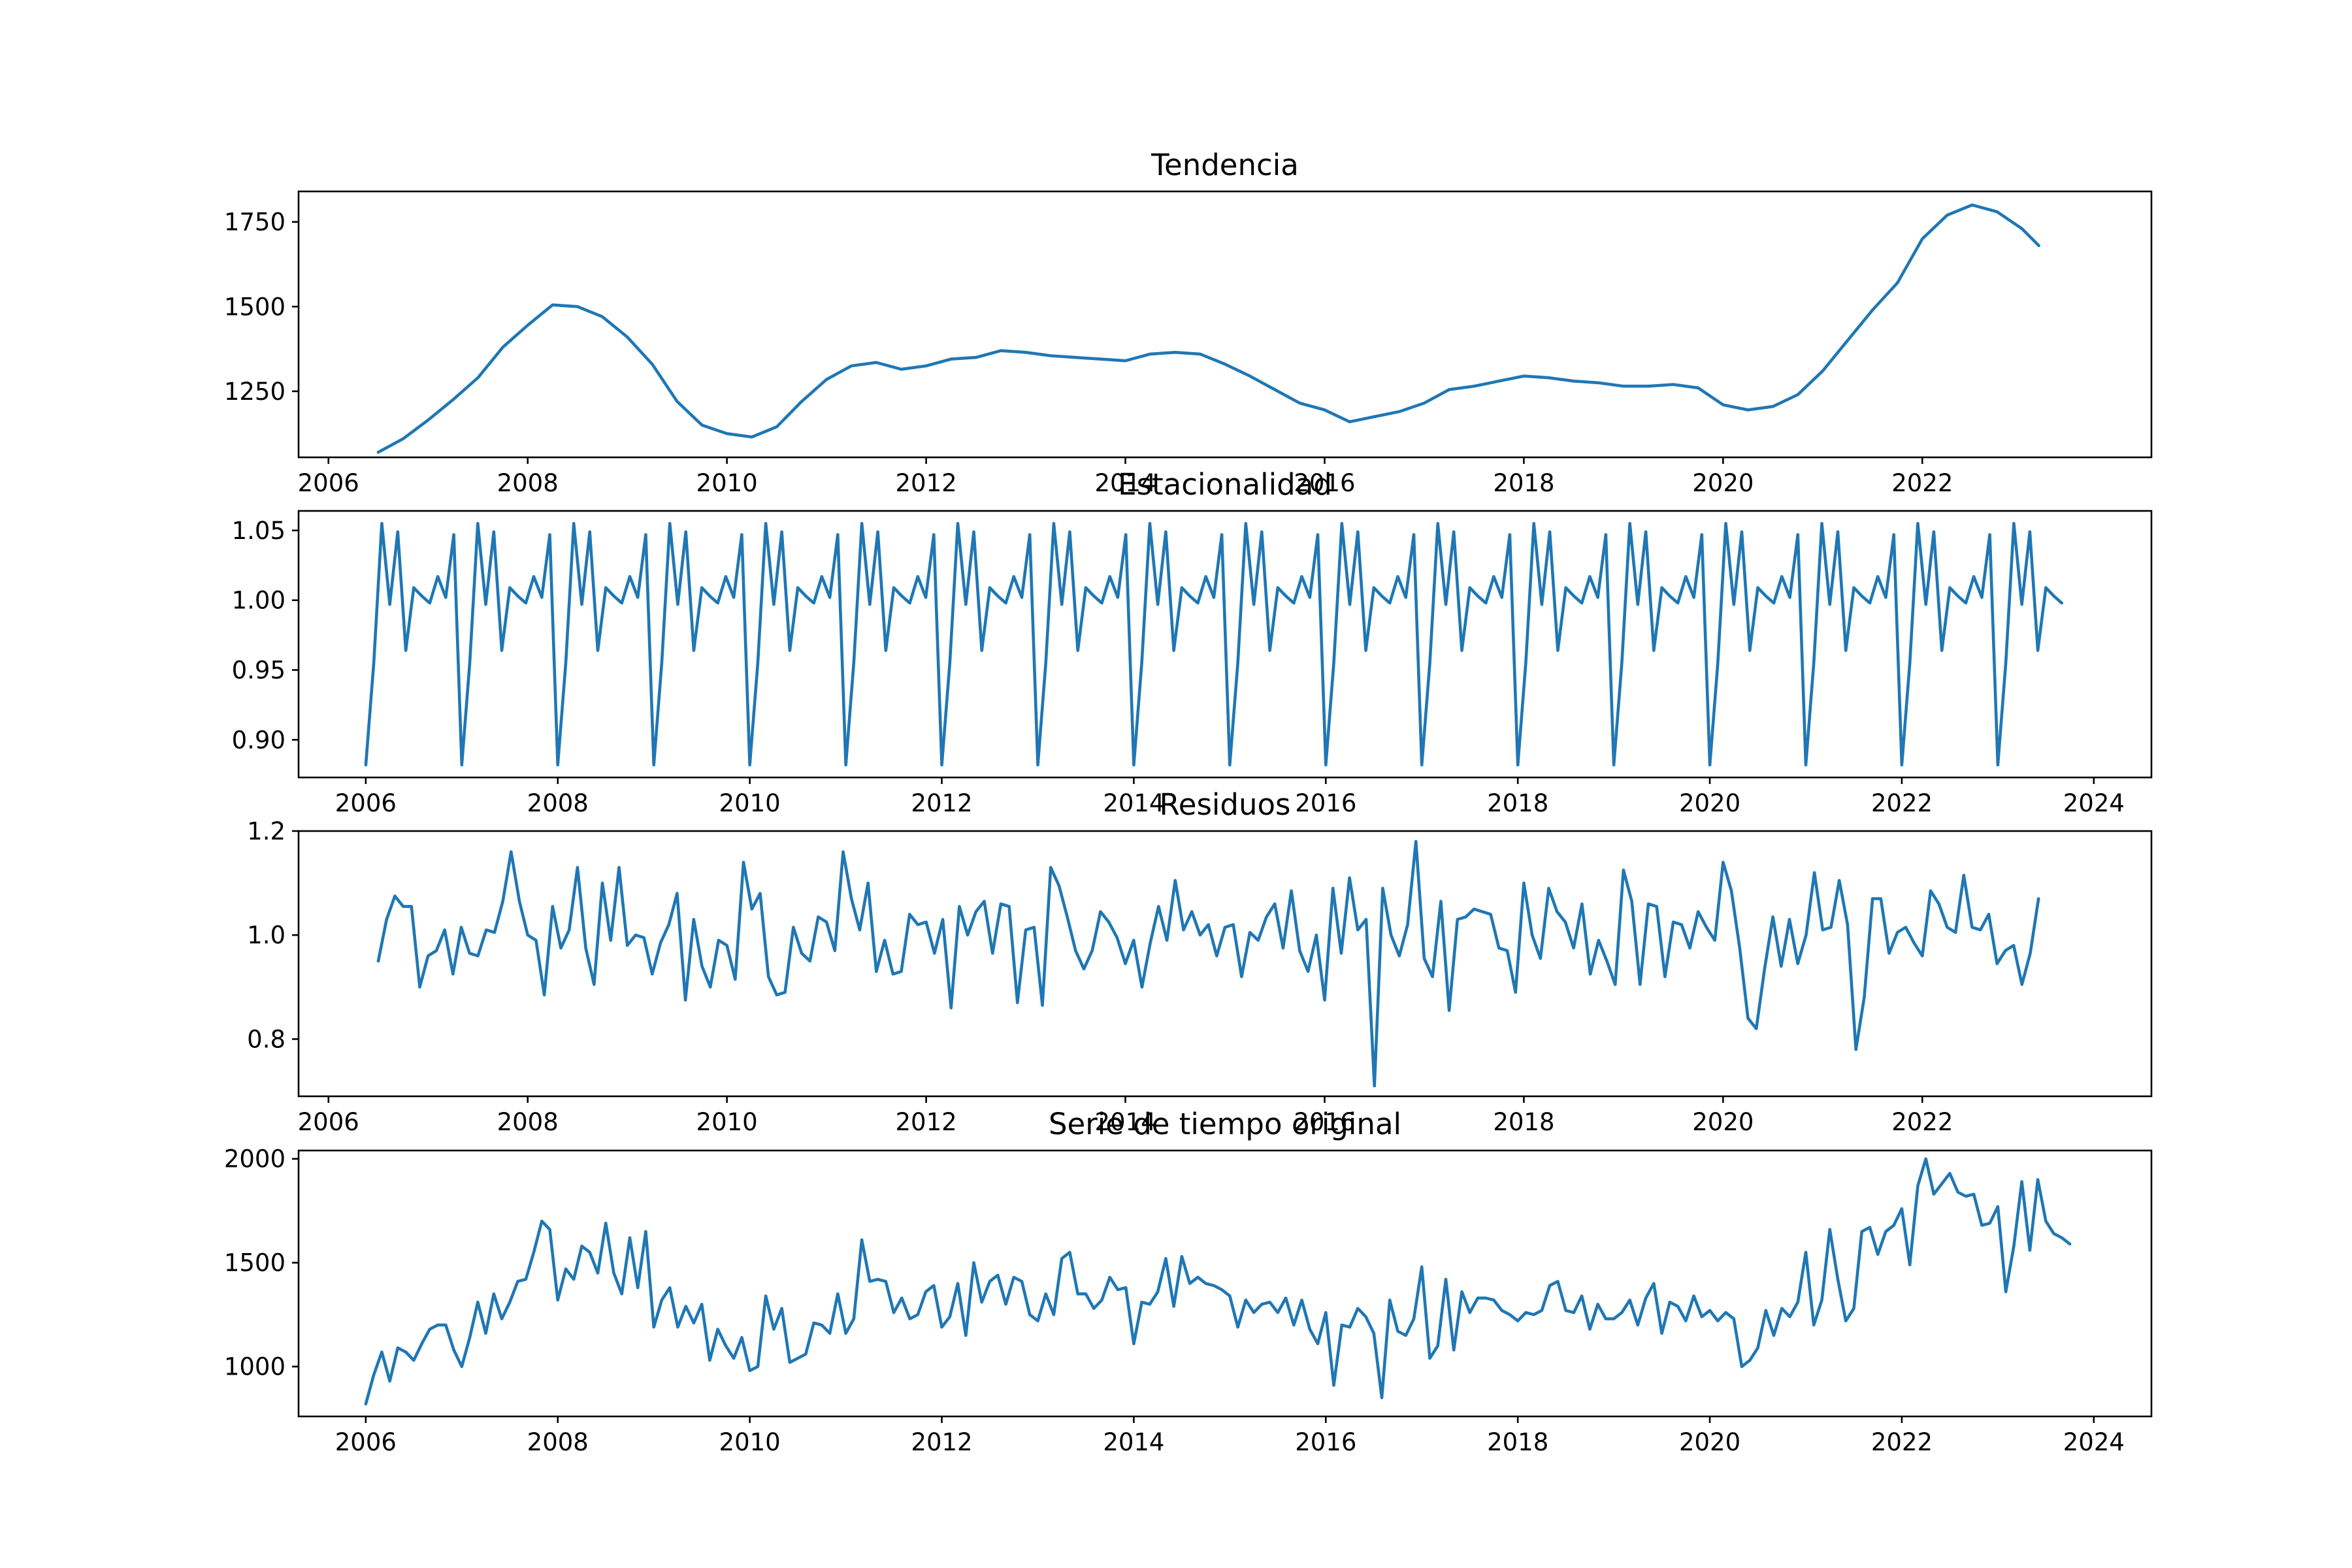 Image resolution: width=2352 pixels, height=1568 pixels. I want to click on seasonality-y-tick-label: 1.05, so click(259, 531).